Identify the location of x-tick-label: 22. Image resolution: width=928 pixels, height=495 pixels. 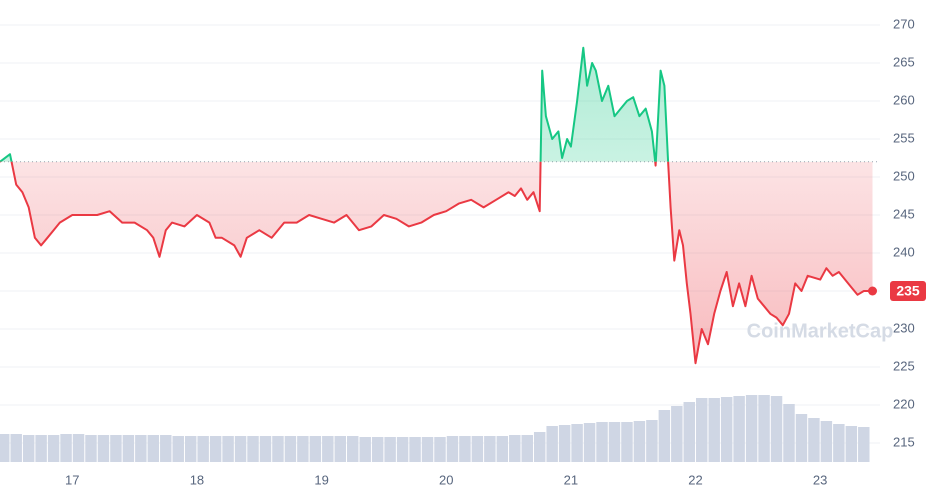
(695, 479).